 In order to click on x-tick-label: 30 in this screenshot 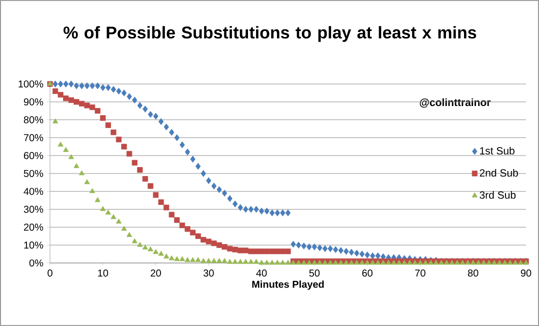, I will do `click(208, 273)`.